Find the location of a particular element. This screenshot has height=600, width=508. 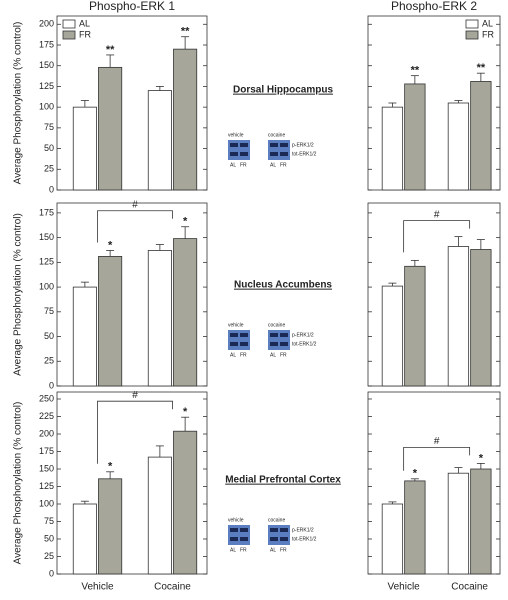

y-tick-label: 225 is located at coordinates (46, 416).